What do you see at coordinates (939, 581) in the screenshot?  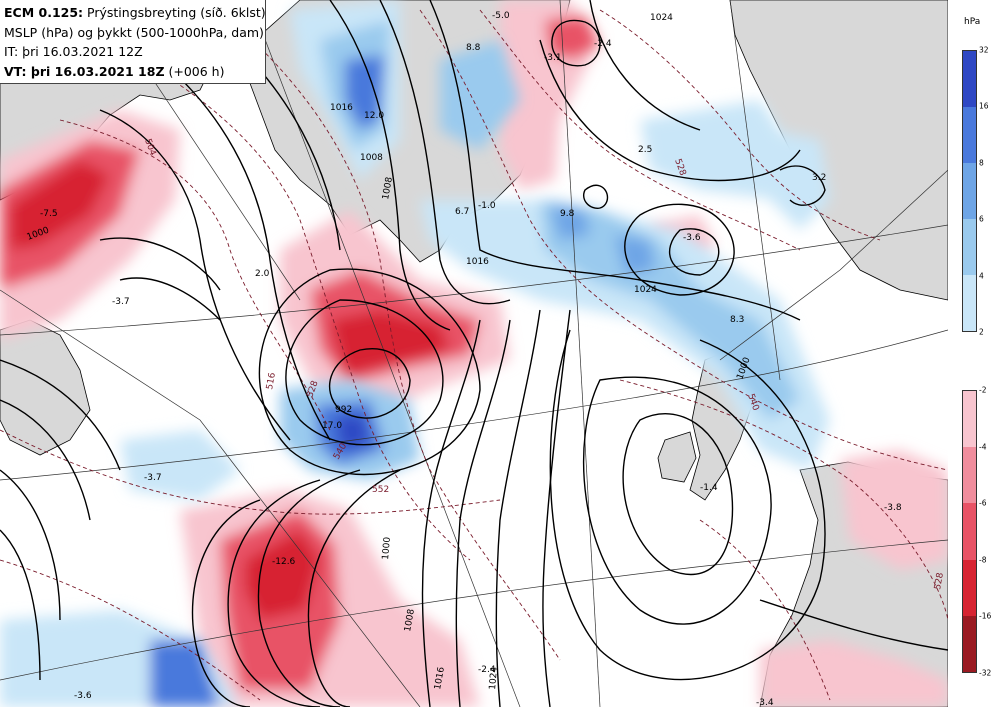 I see `thickness-label: 528` at bounding box center [939, 581].